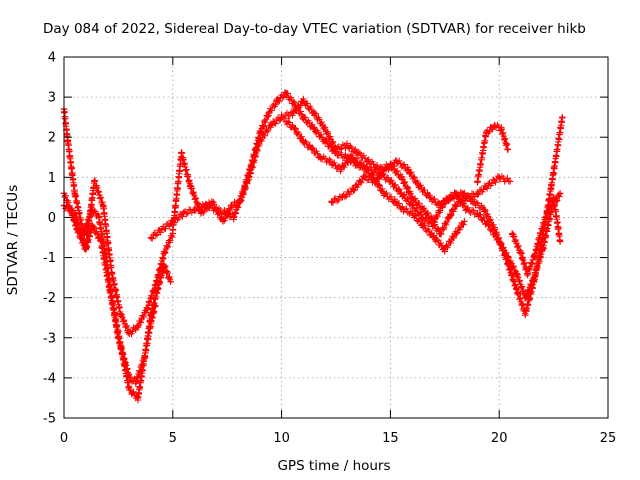  What do you see at coordinates (608, 438) in the screenshot?
I see `x-tick-label: 25` at bounding box center [608, 438].